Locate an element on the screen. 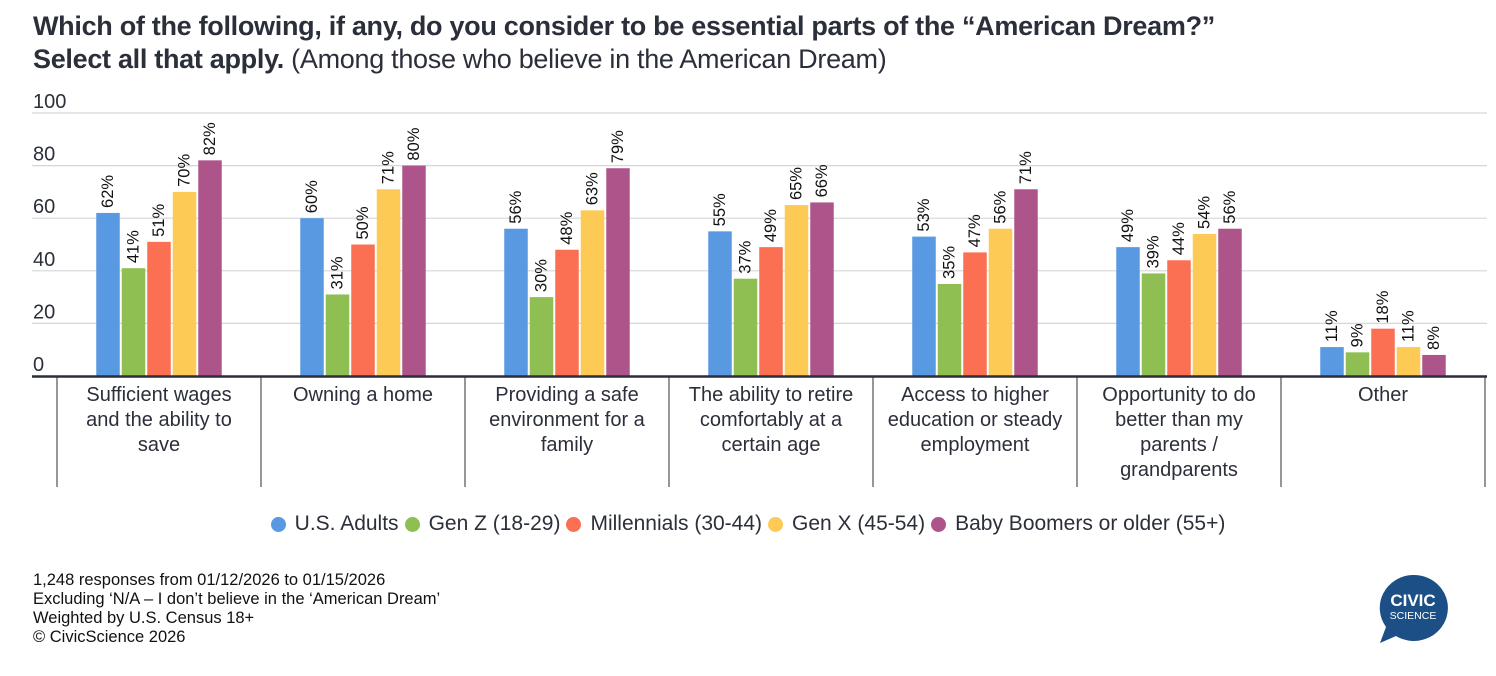 The height and width of the screenshot is (676, 1496). footnote-weighting: Weighted by U.S. Census 18+ is located at coordinates (144, 618).